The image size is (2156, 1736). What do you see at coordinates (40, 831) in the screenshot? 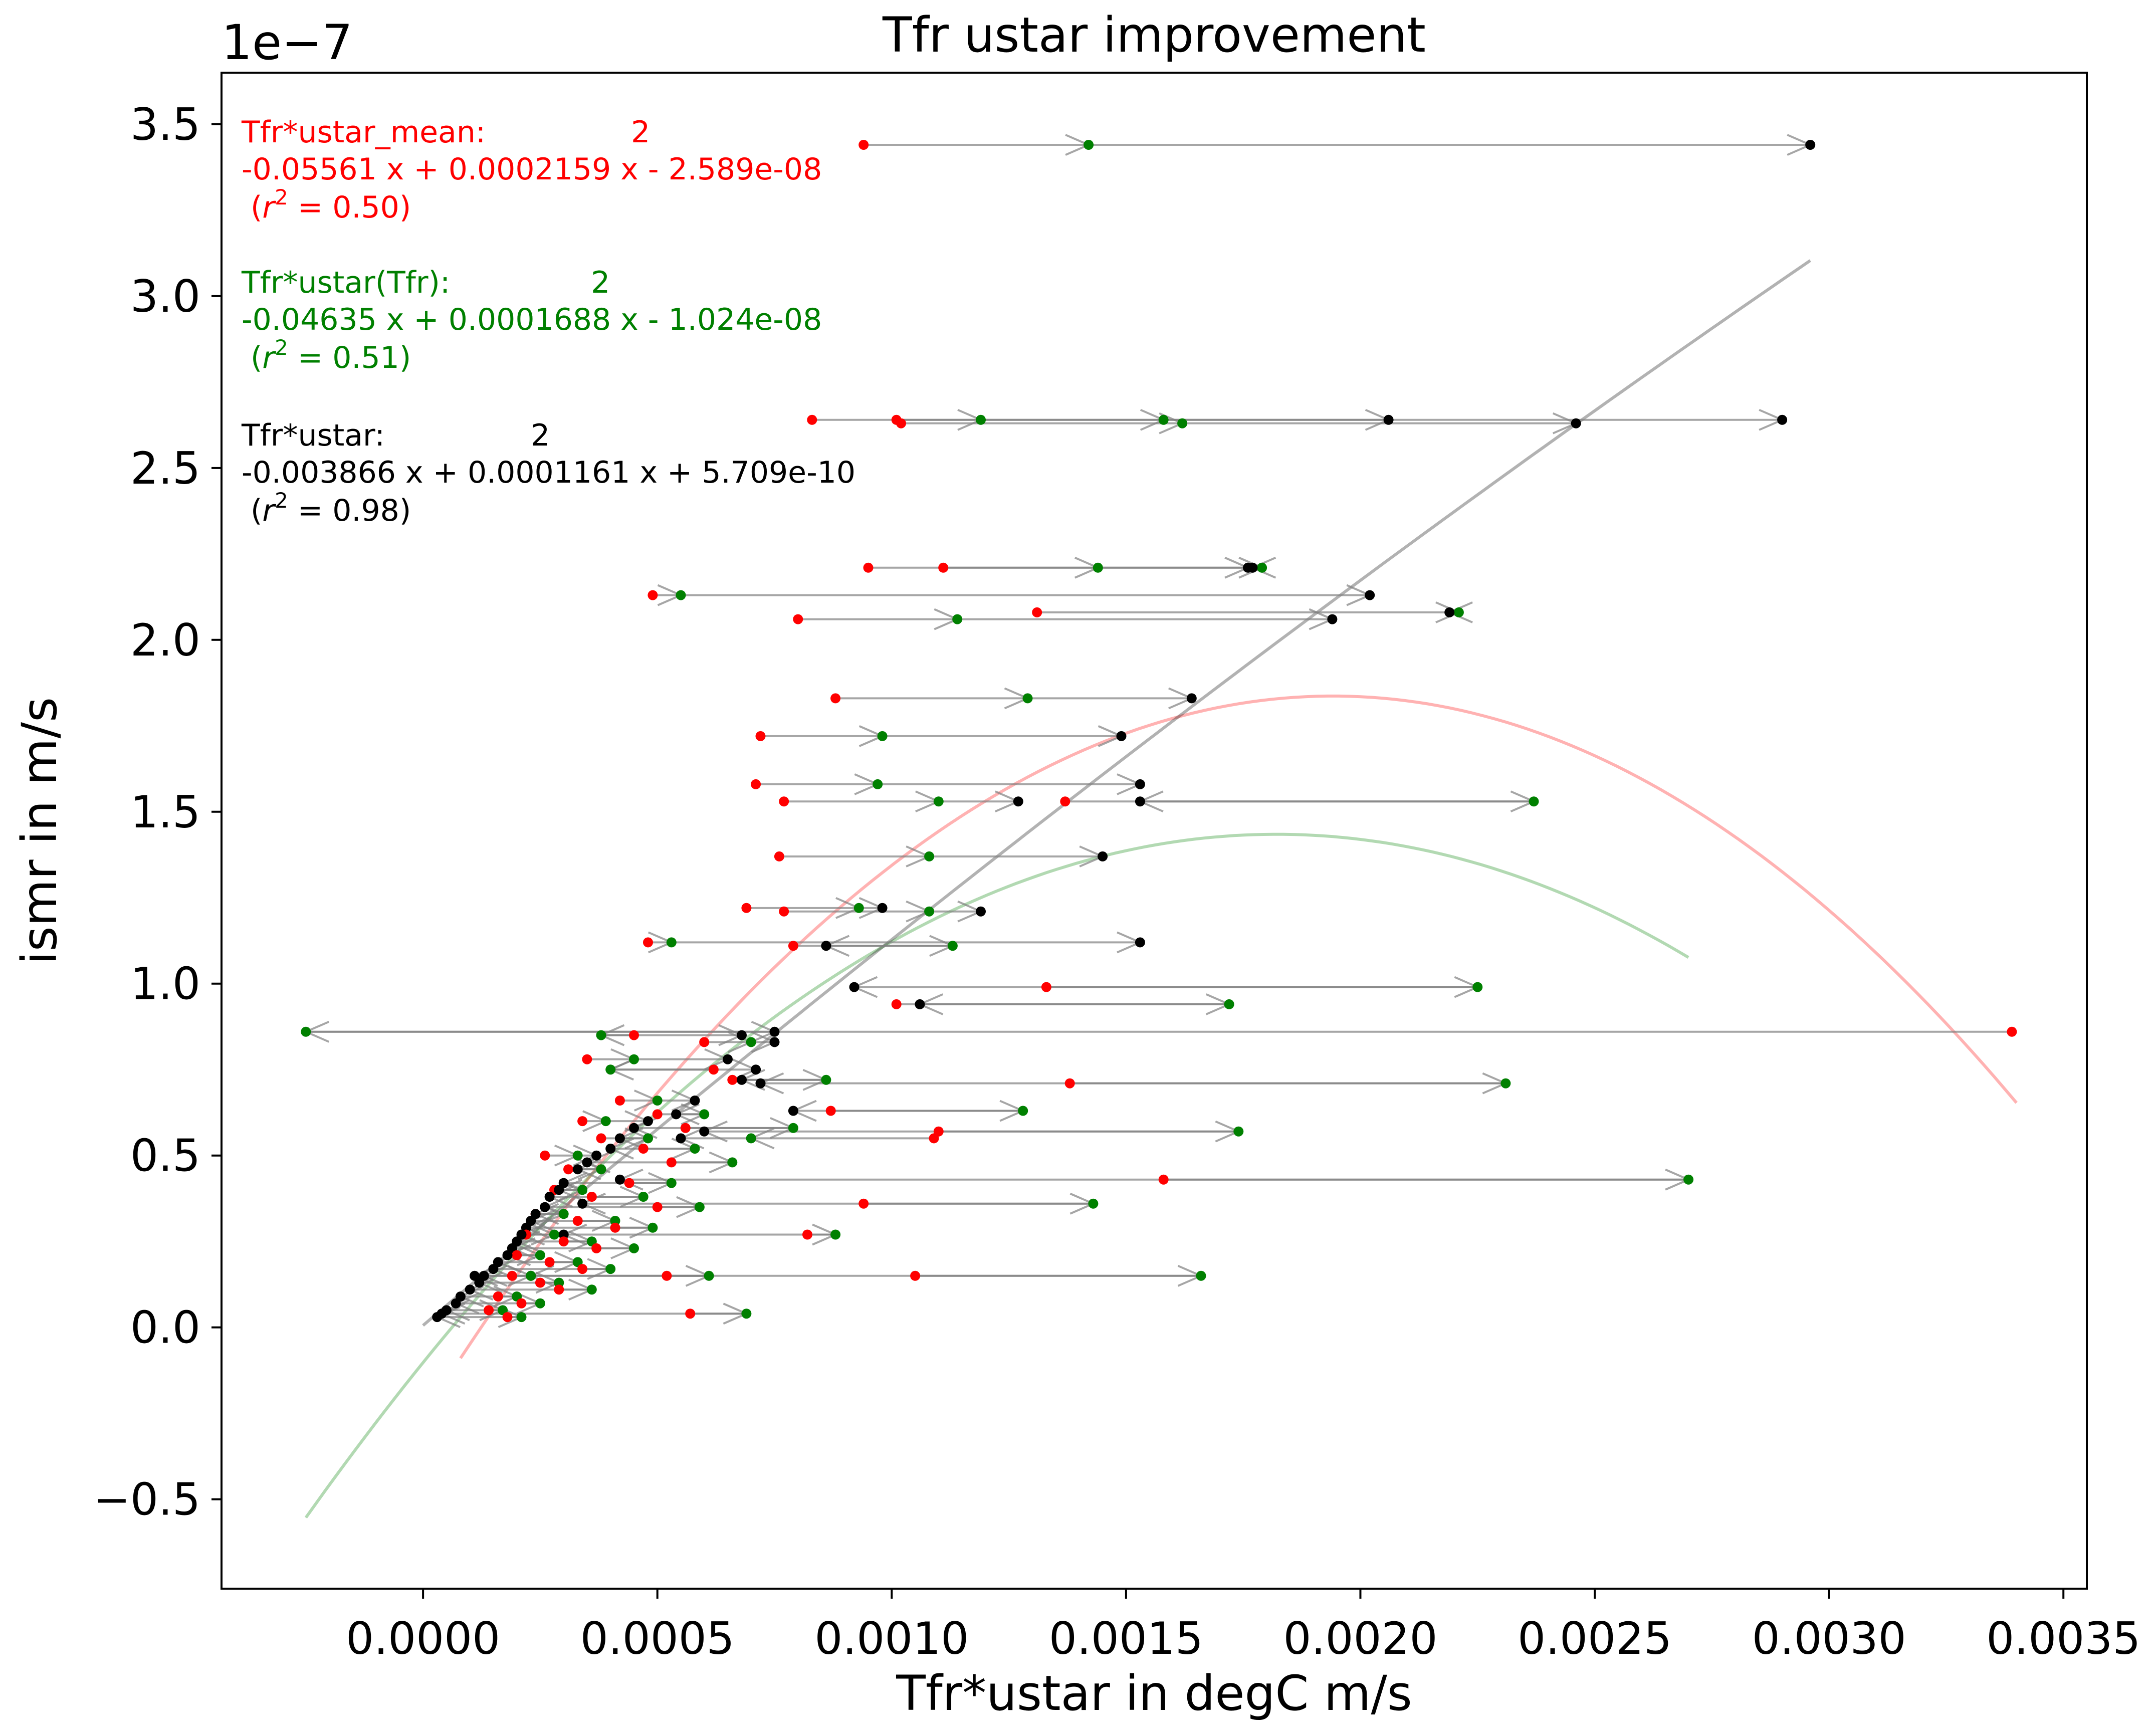
I see `y-axis-label: ismr in m/s` at bounding box center [40, 831].